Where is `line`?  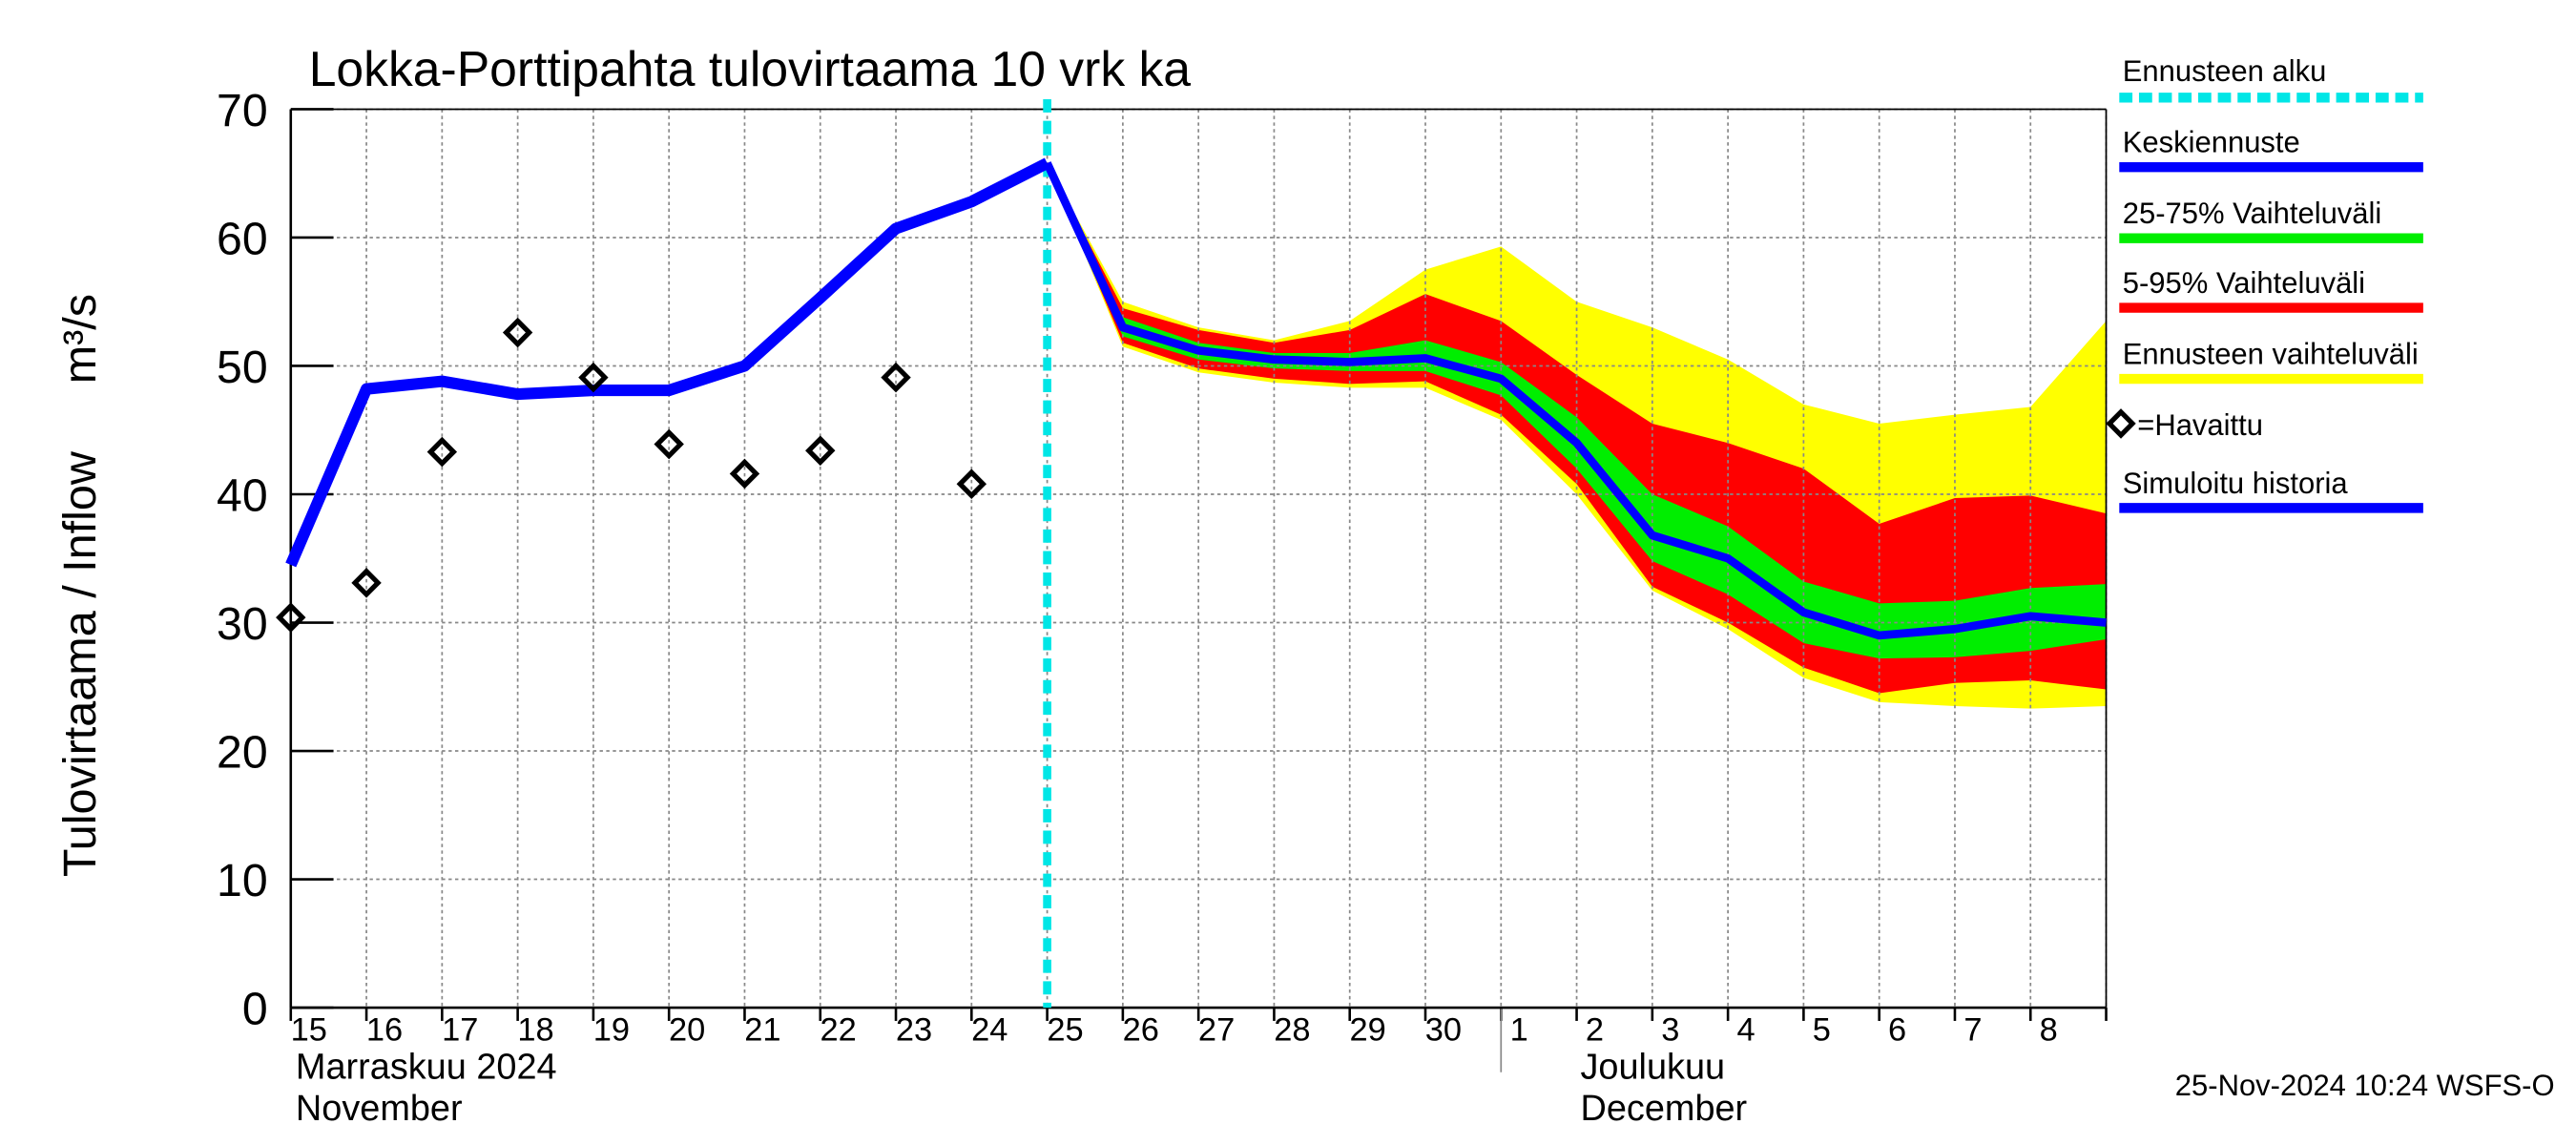
line is located at coordinates (667, 363).